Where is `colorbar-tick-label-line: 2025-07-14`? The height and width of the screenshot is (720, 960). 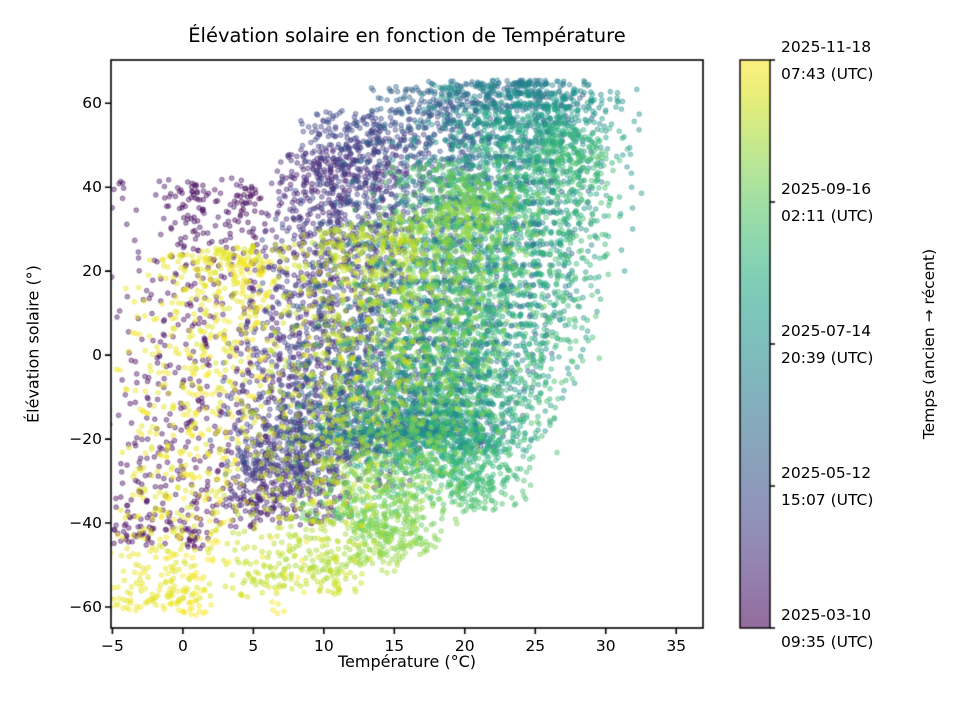 colorbar-tick-label-line: 2025-07-14 is located at coordinates (826, 331).